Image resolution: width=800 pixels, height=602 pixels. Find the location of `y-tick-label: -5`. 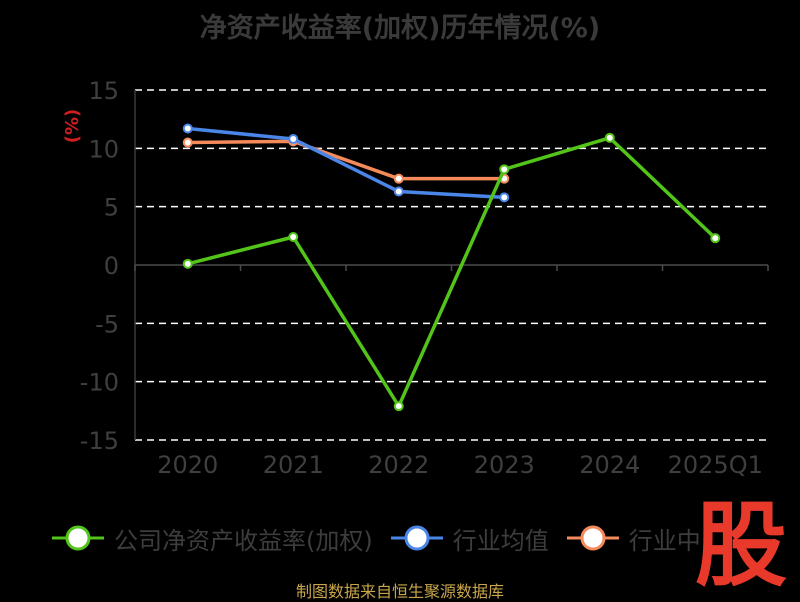

y-tick-label: -5 is located at coordinates (107, 324).